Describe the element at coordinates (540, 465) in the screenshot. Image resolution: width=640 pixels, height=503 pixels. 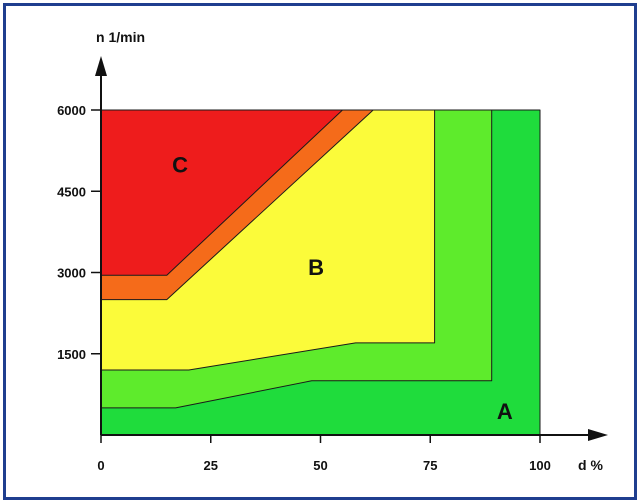
I see `x-tick-label: 100` at that location.